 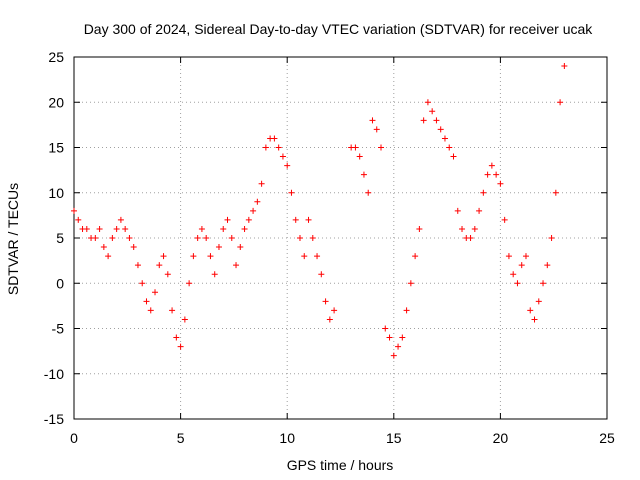 I want to click on x-tick-label: 10, so click(x=287, y=438).